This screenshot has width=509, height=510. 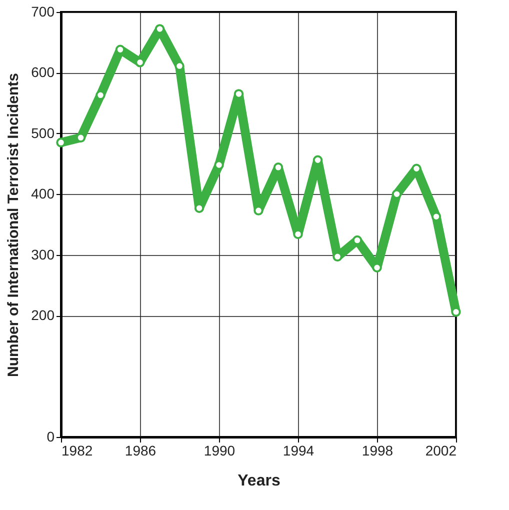 I want to click on y-tick-label: 0, so click(x=50, y=436).